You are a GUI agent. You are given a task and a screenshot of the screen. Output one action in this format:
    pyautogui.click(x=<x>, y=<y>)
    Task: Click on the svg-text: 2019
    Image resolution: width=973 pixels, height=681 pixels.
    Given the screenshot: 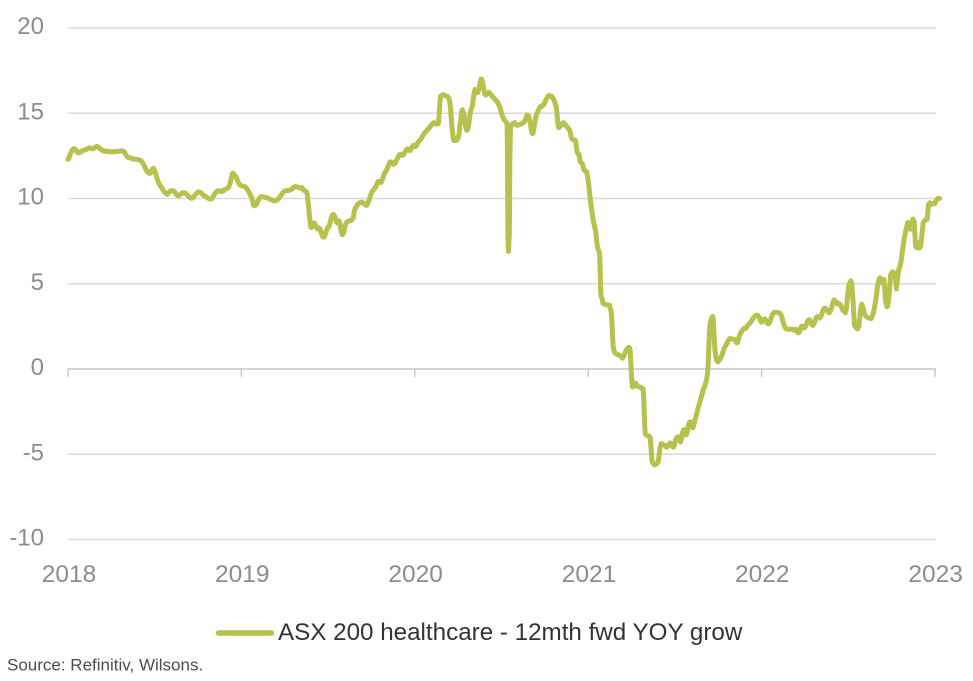 What is the action you would take?
    pyautogui.click(x=242, y=574)
    